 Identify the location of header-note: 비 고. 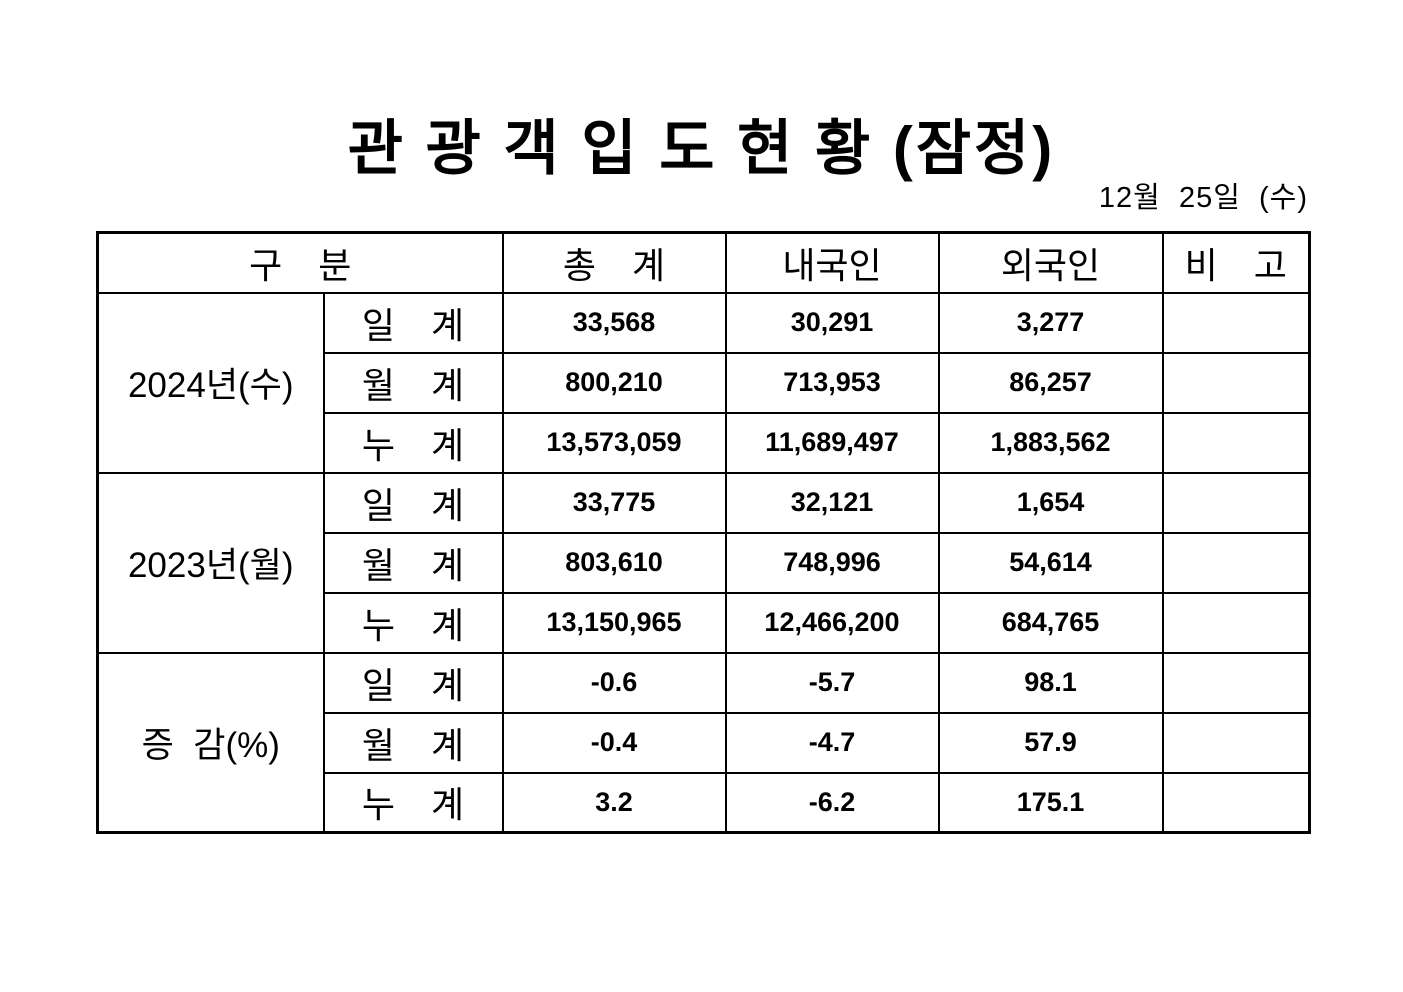
(1236, 262).